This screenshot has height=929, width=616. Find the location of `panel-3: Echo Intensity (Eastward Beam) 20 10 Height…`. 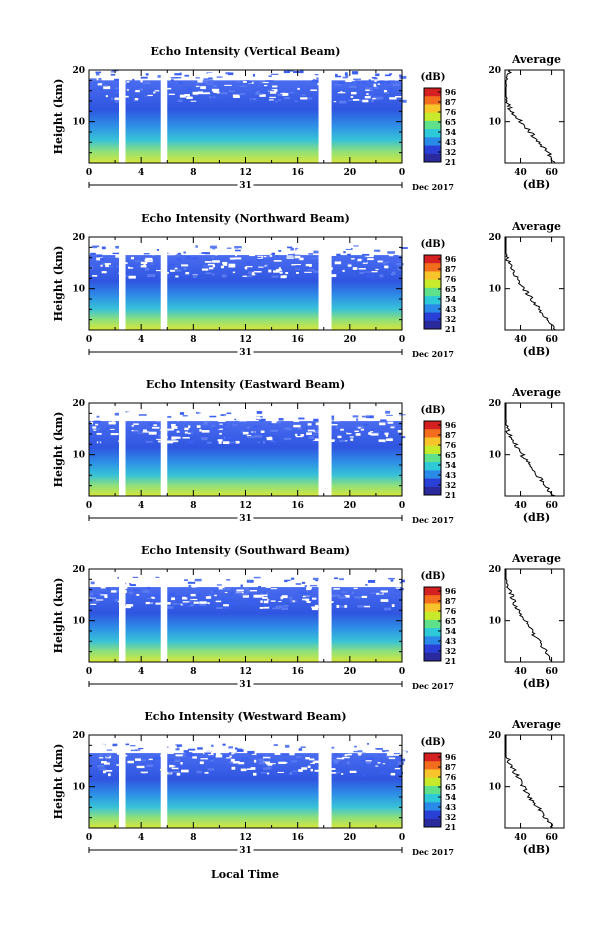

panel-3: Echo Intensity (Eastward Beam) 20 10 Height… is located at coordinates (308, 451).